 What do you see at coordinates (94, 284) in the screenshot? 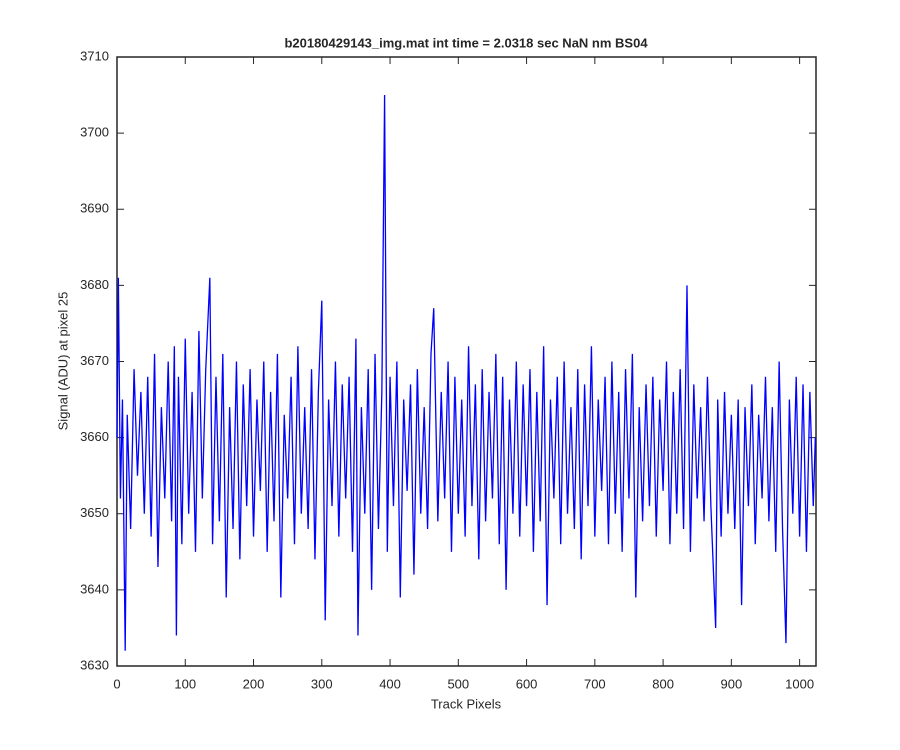
I see `y-tick-label: 3680` at bounding box center [94, 284].